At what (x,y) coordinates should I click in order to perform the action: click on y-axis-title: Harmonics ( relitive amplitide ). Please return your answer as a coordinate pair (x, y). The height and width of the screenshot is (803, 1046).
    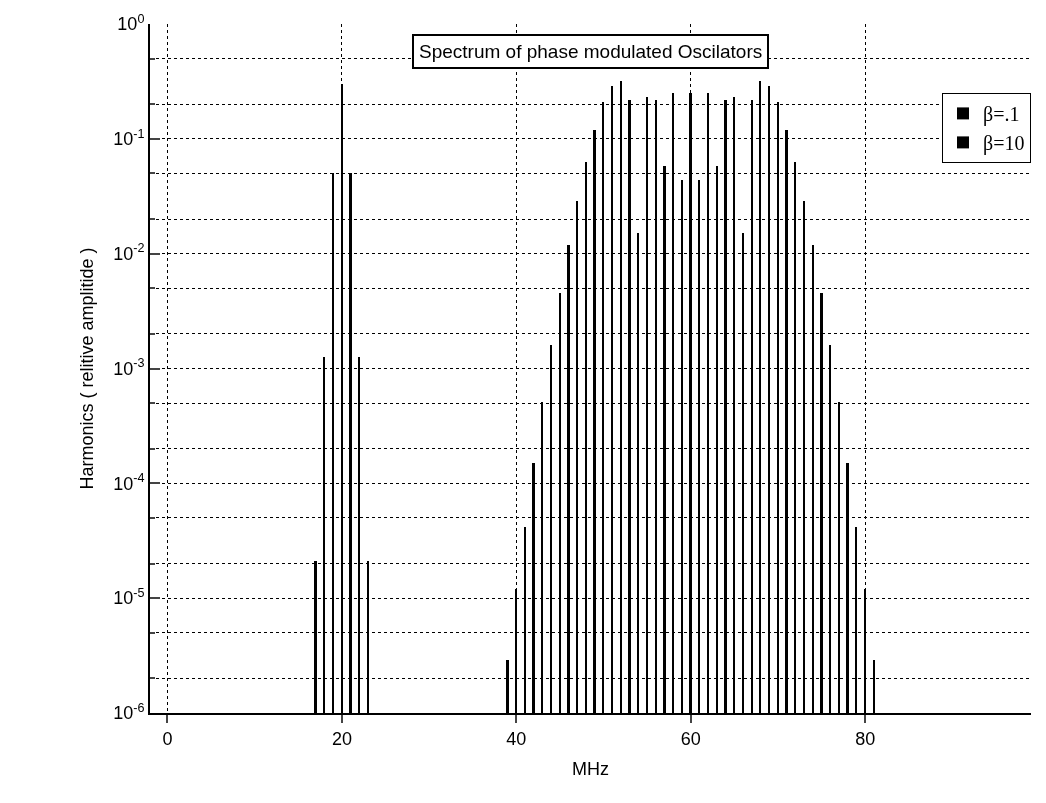
    Looking at the image, I should click on (86, 368).